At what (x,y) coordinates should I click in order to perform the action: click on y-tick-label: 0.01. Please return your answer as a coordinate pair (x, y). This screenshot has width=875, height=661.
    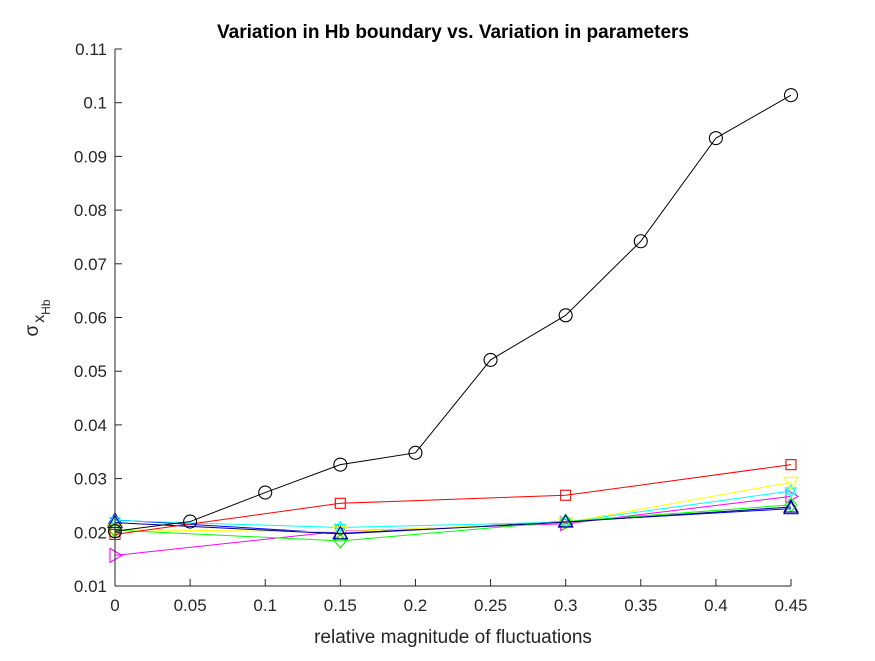
    Looking at the image, I should click on (90, 586).